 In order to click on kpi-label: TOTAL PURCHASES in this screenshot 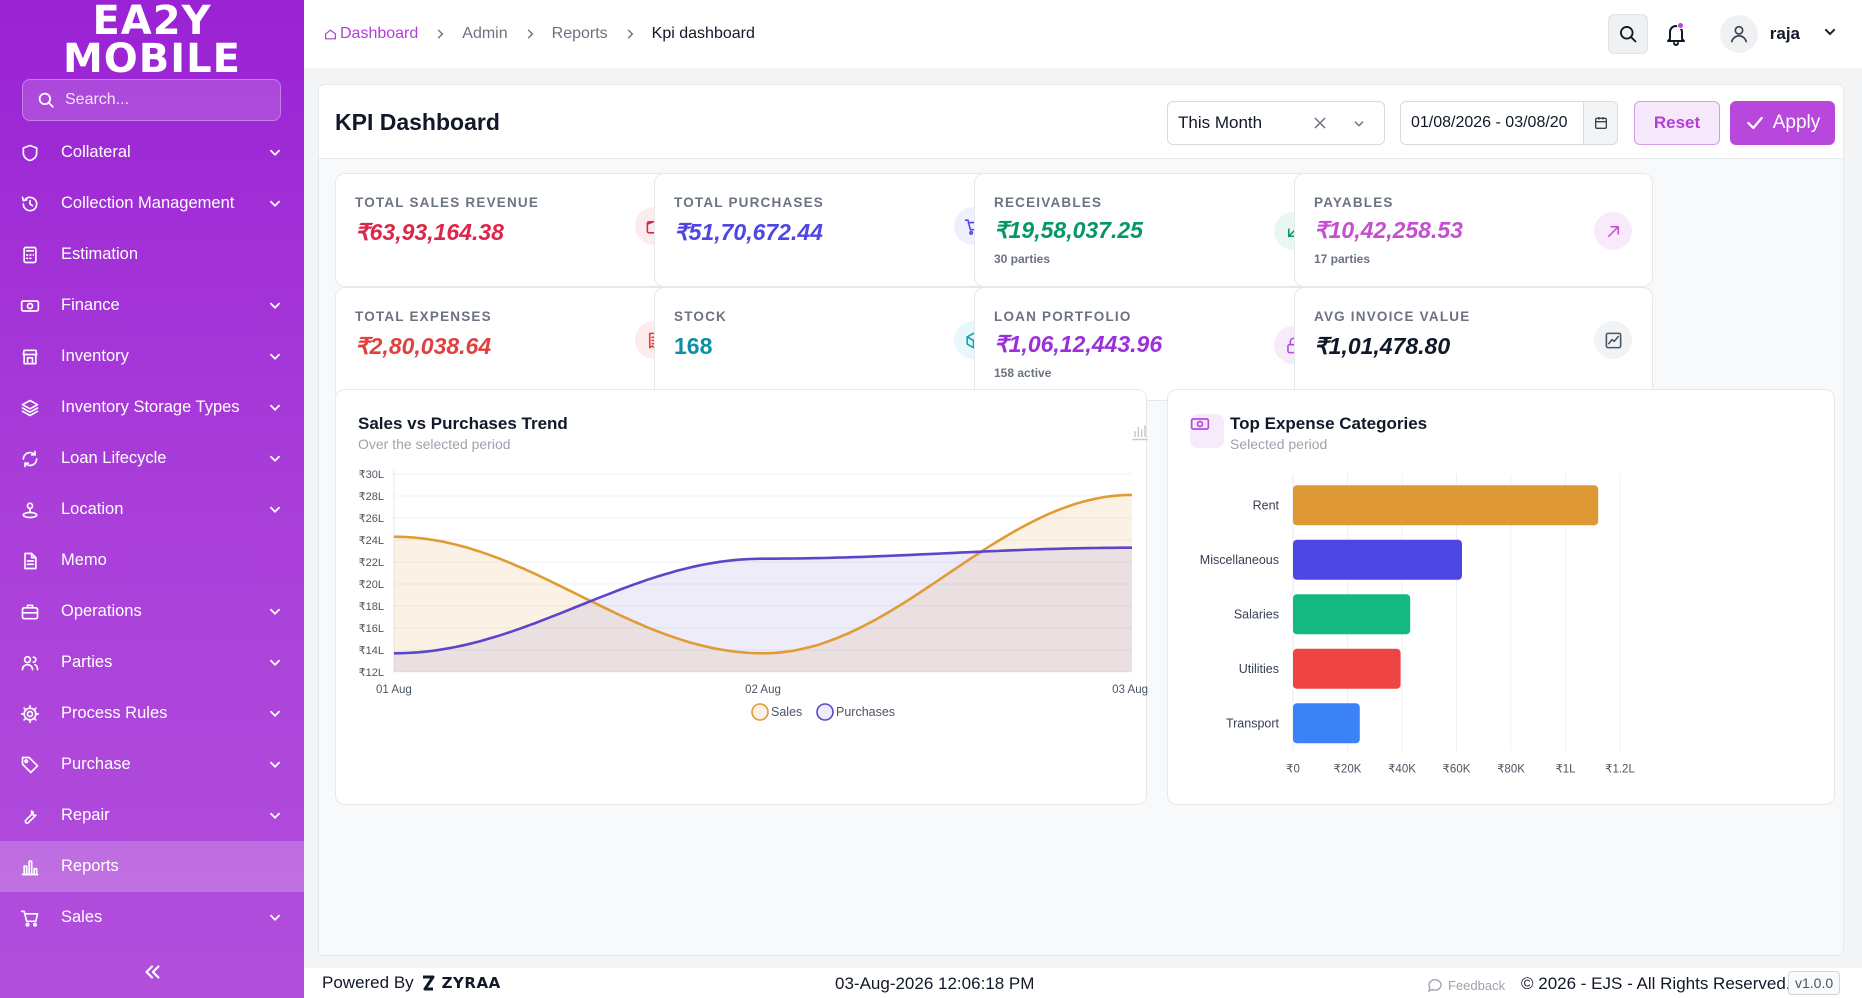, I will do `click(749, 202)`.